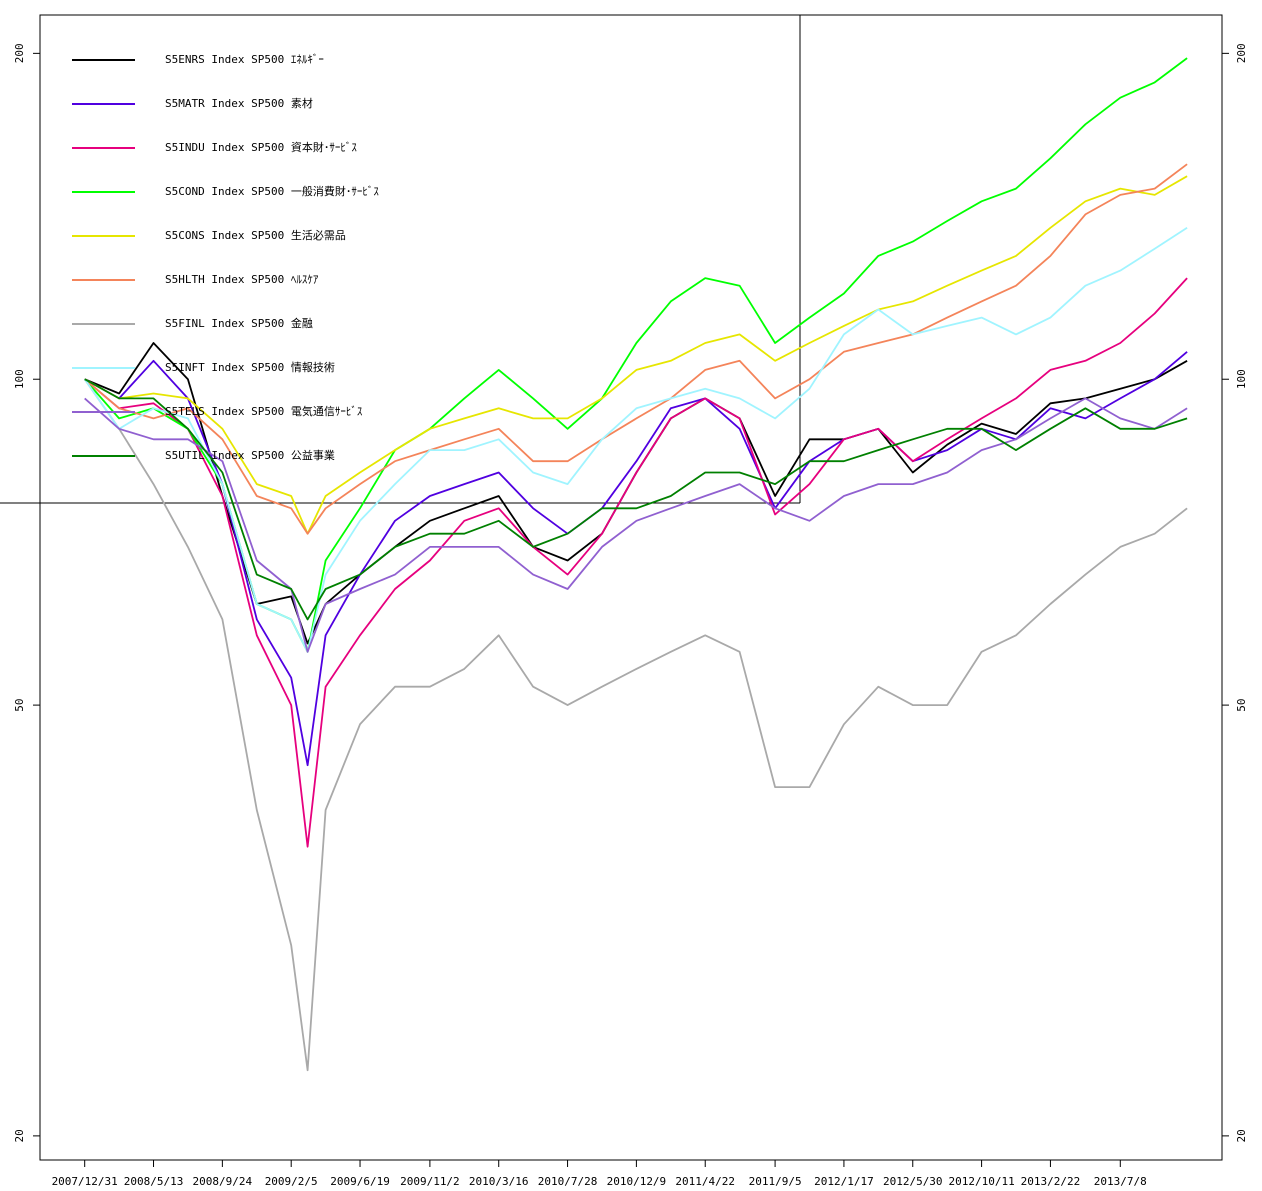 The image size is (1262, 1191). Describe the element at coordinates (913, 1181) in the screenshot. I see `x-tick-label: 2012/5/30` at that location.